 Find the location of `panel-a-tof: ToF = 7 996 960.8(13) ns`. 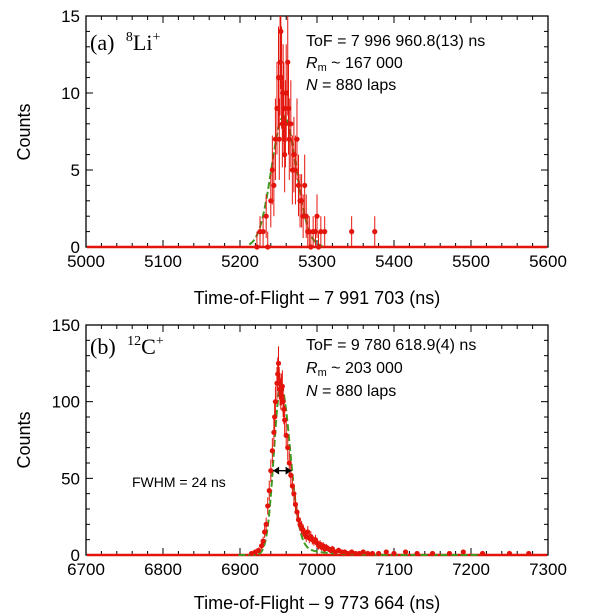

panel-a-tof: ToF = 7 996 960.8(13) ns is located at coordinates (395, 41).